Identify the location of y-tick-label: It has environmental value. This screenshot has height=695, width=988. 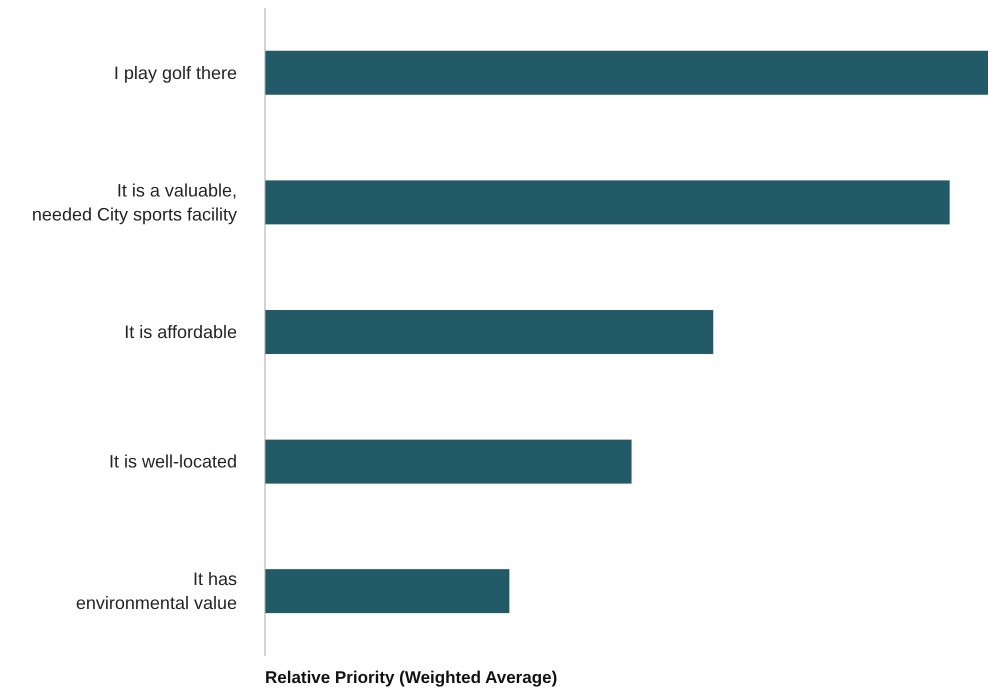
(156, 591).